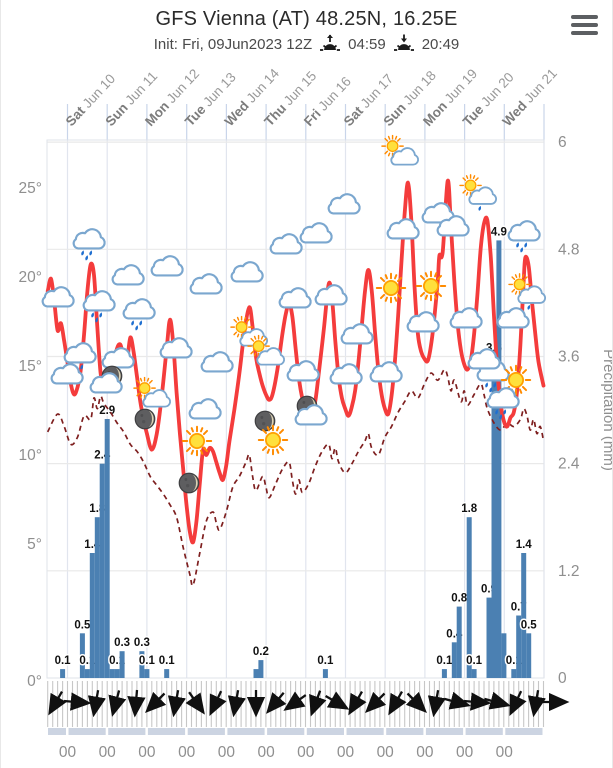 The width and height of the screenshot is (613, 768). I want to click on init-row: Init: Fri, 09Jun2023 12Z 04:59 20:49, so click(306, 44).